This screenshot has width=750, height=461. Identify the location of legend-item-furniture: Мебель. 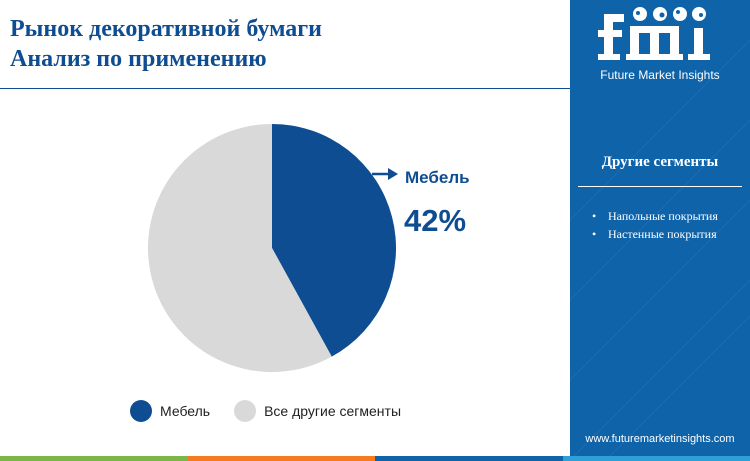
(170, 411).